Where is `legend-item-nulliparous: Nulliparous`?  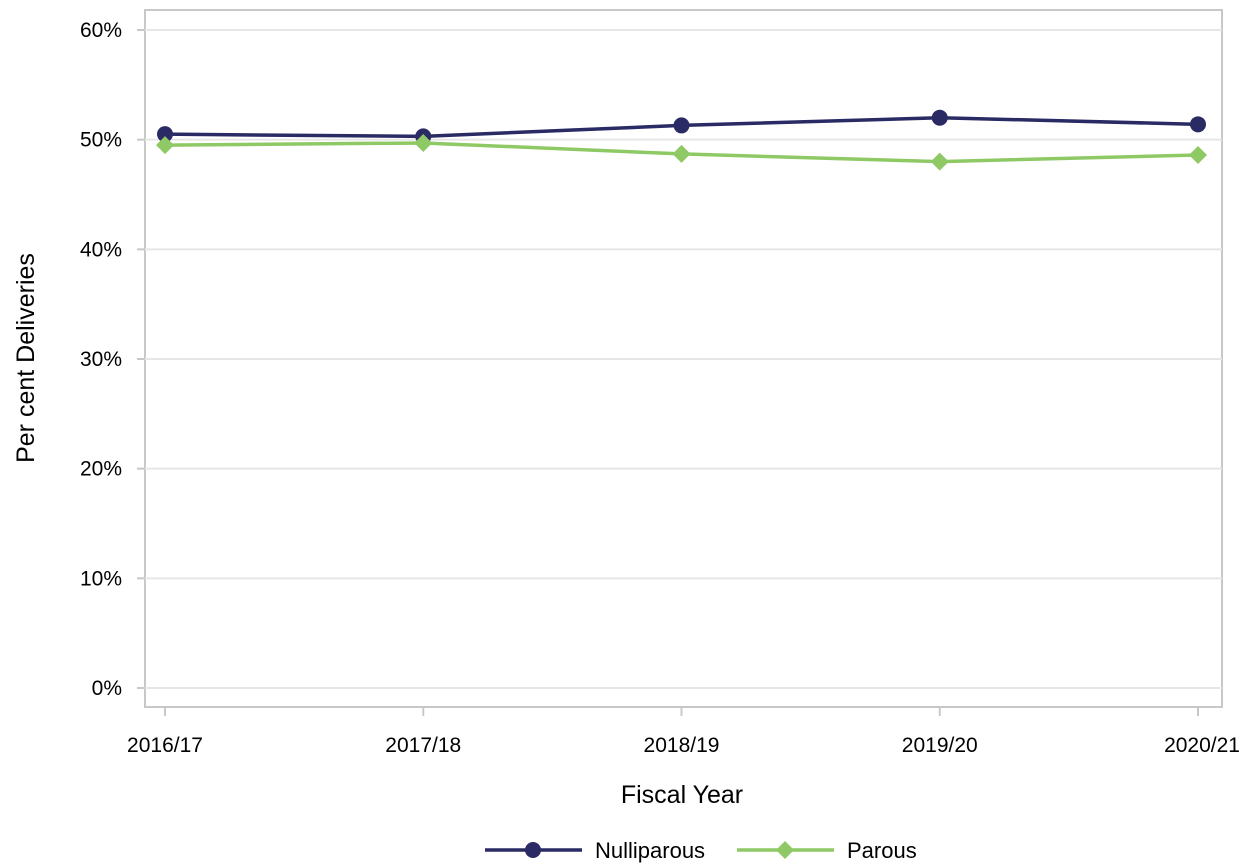
legend-item-nulliparous: Nulliparous is located at coordinates (595, 850).